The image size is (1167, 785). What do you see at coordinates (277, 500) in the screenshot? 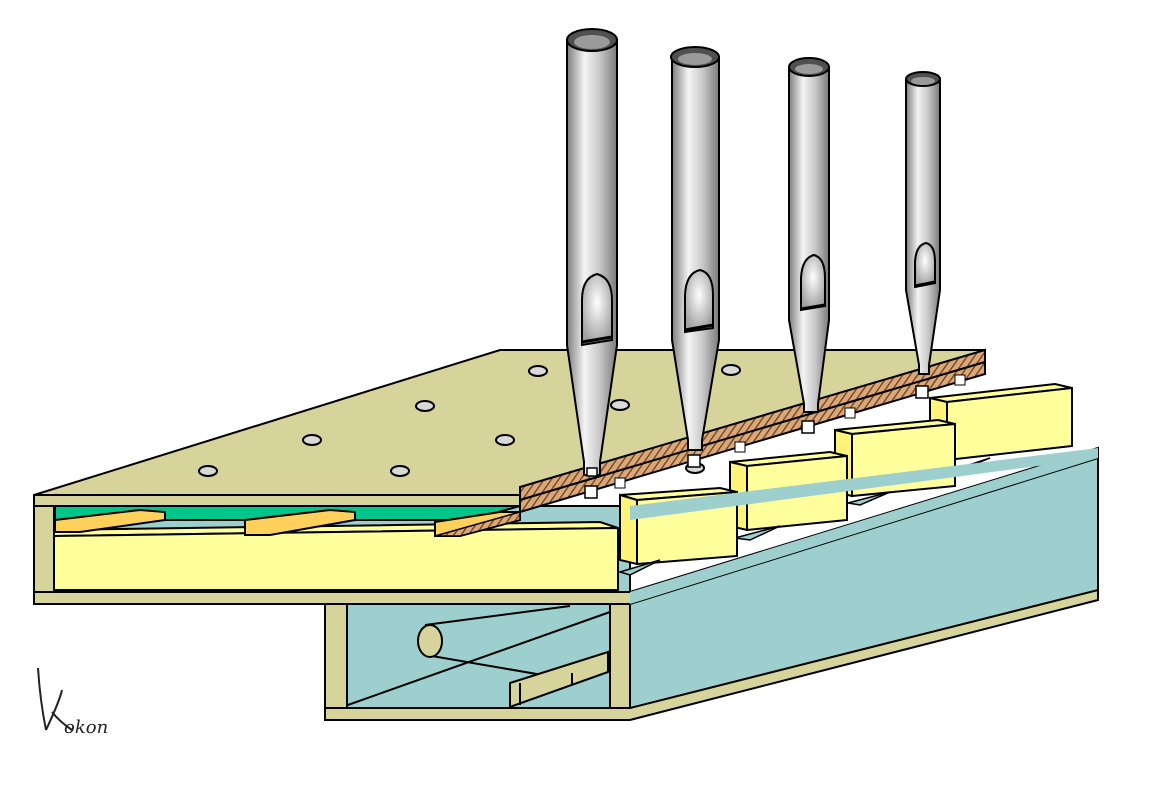
I see `top-board-edge` at bounding box center [277, 500].